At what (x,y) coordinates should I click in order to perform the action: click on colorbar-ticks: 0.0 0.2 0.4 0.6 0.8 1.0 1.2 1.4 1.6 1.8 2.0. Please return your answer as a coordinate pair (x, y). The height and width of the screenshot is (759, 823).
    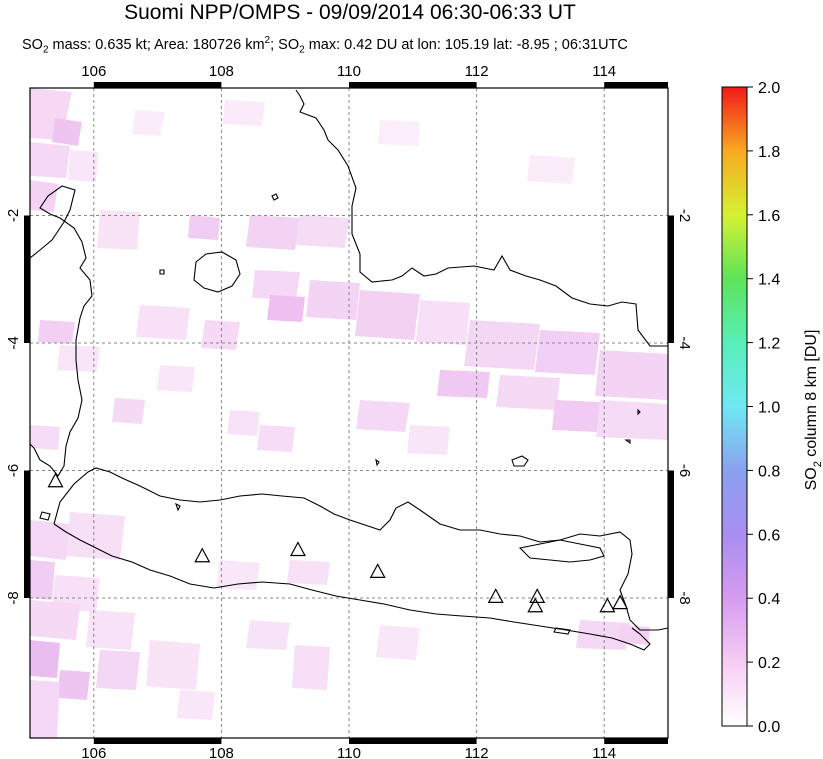
    Looking at the image, I should click on (763, 408).